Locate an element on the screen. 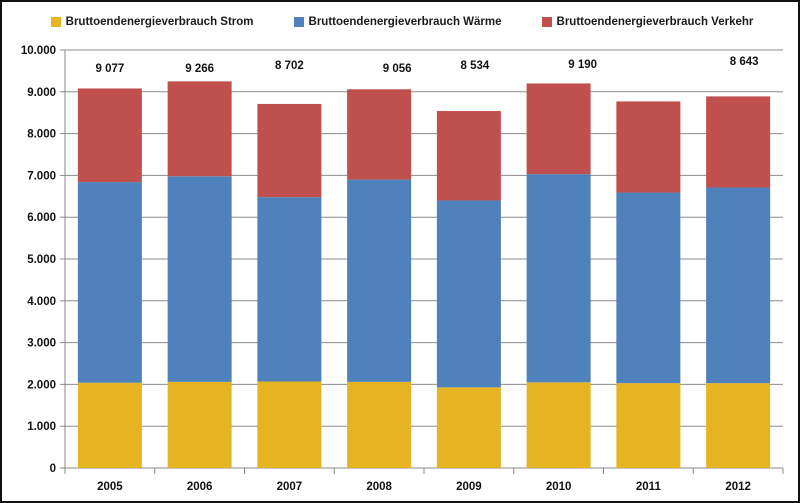 Image resolution: width=800 pixels, height=503 pixels. total-label: 9 056 is located at coordinates (397, 69).